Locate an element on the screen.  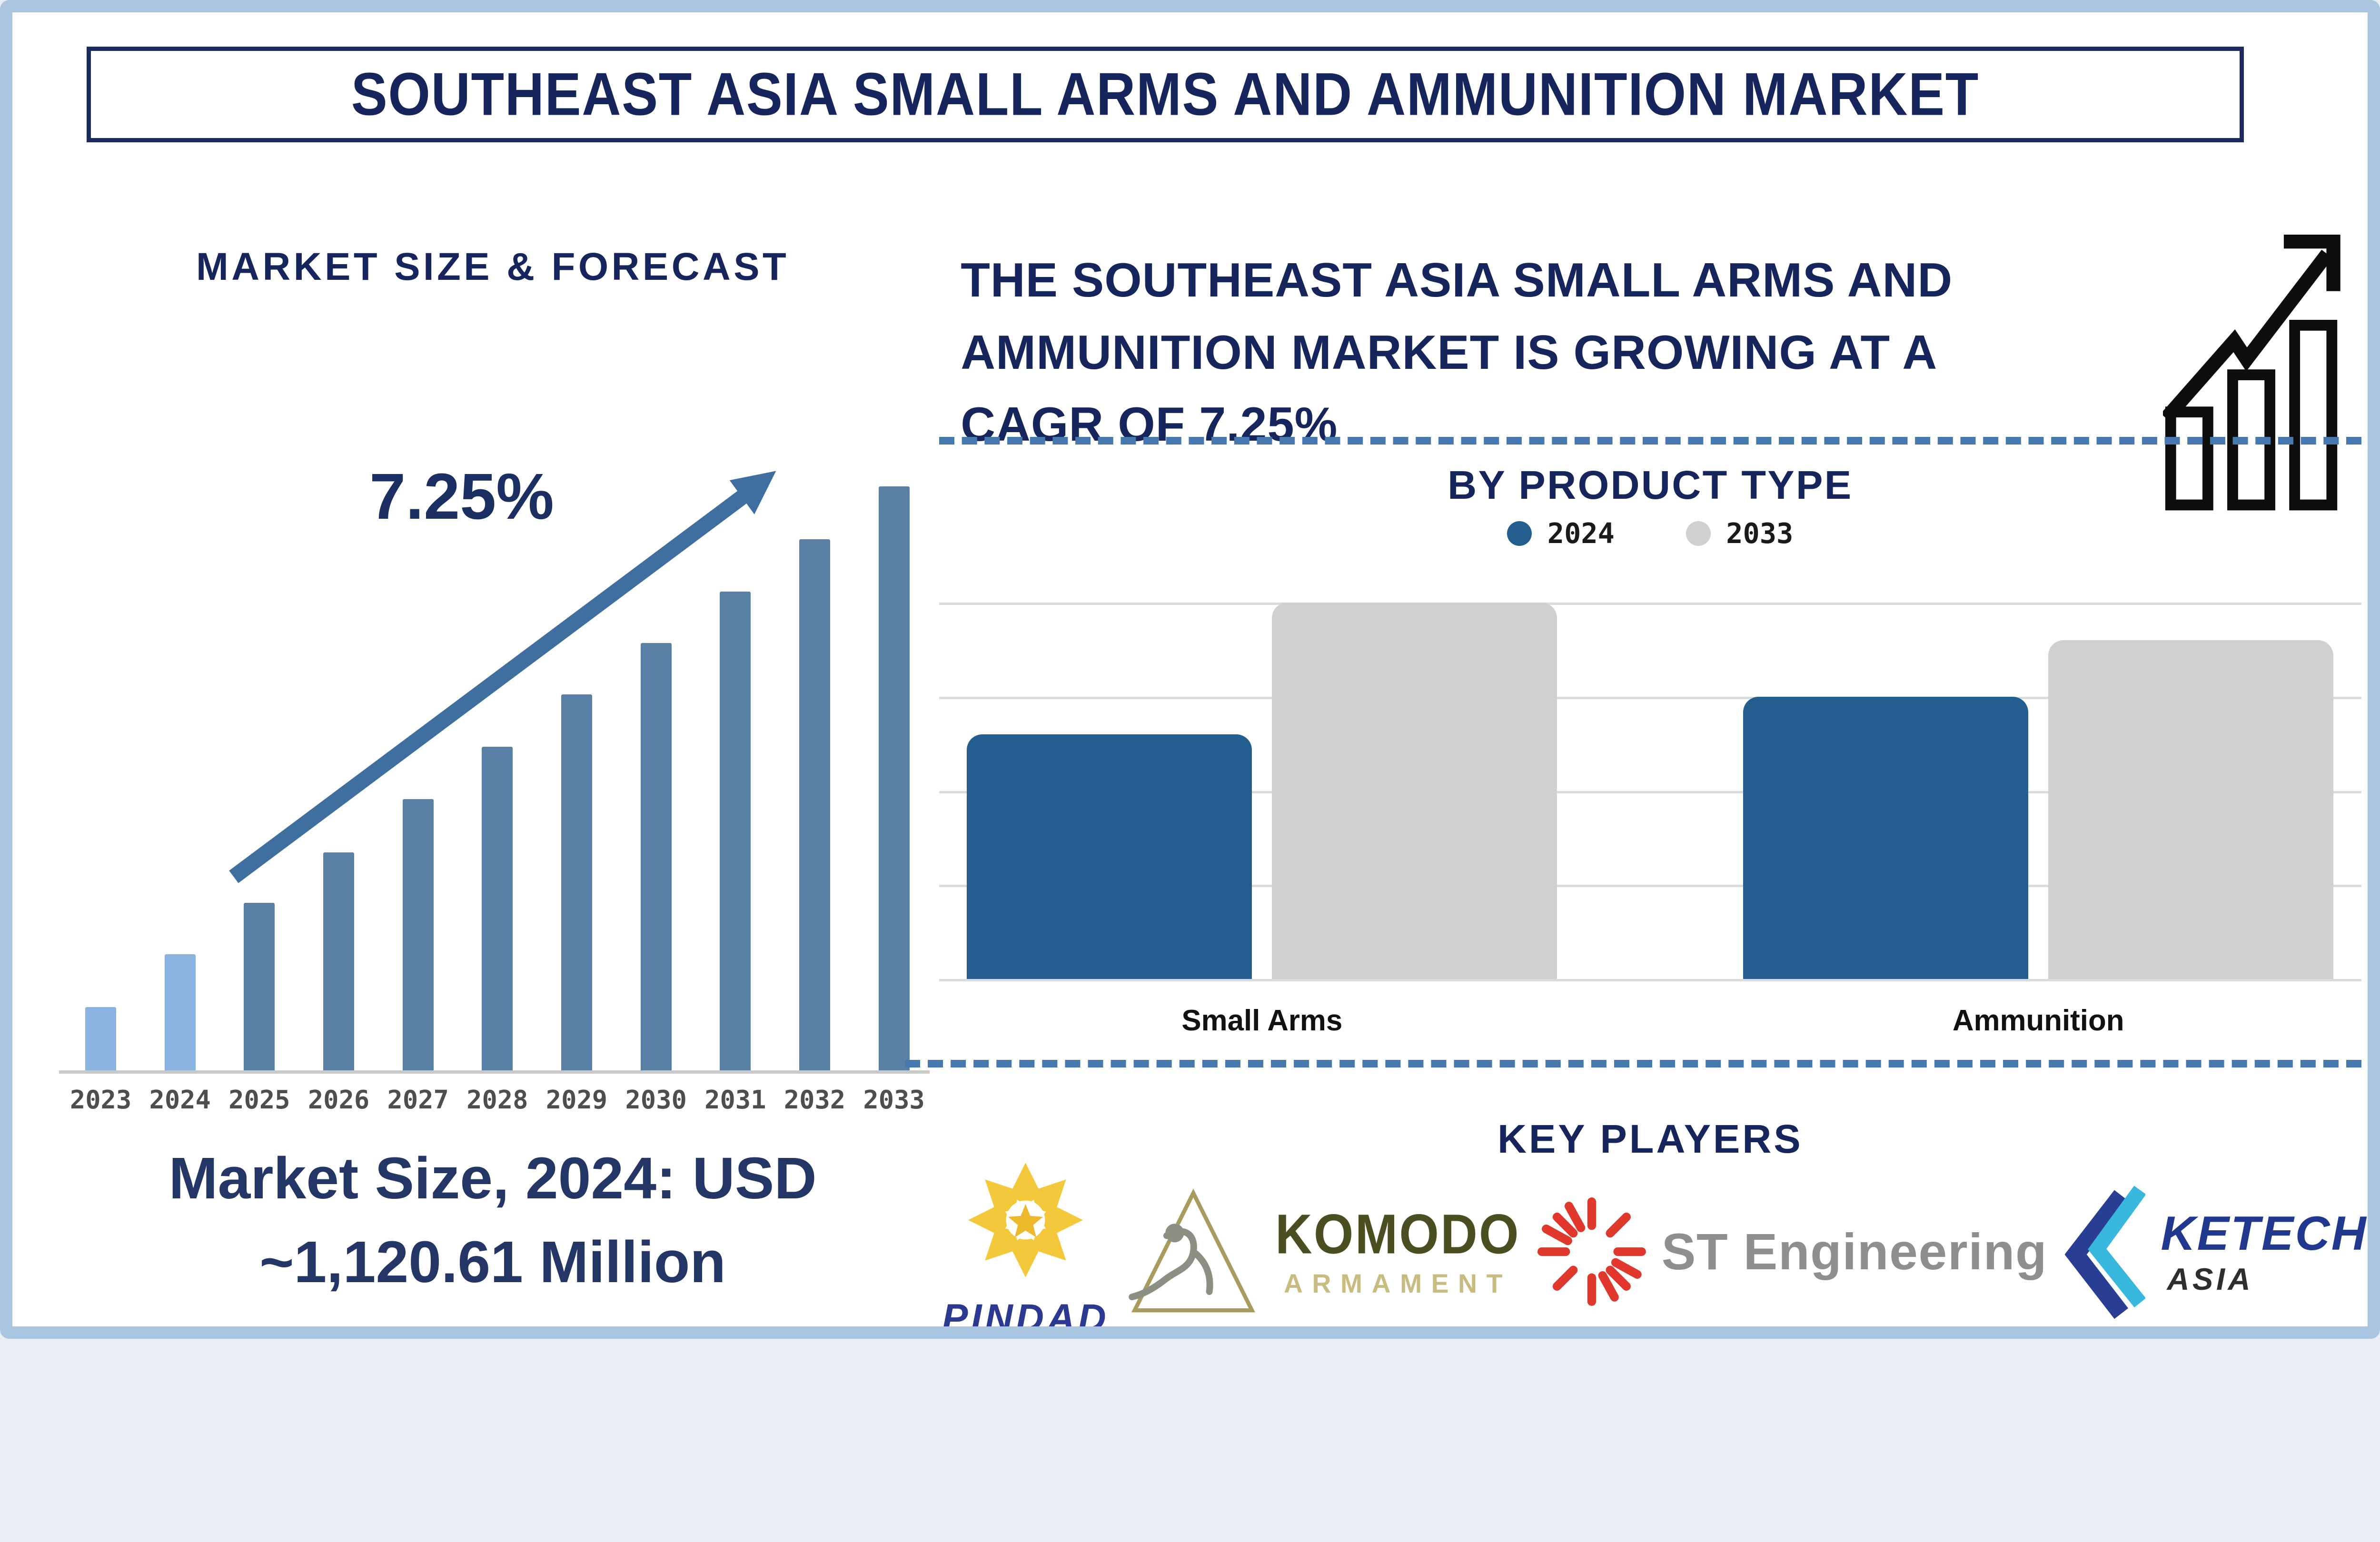
gold-starburst-star-icon is located at coordinates (1025, 1220).